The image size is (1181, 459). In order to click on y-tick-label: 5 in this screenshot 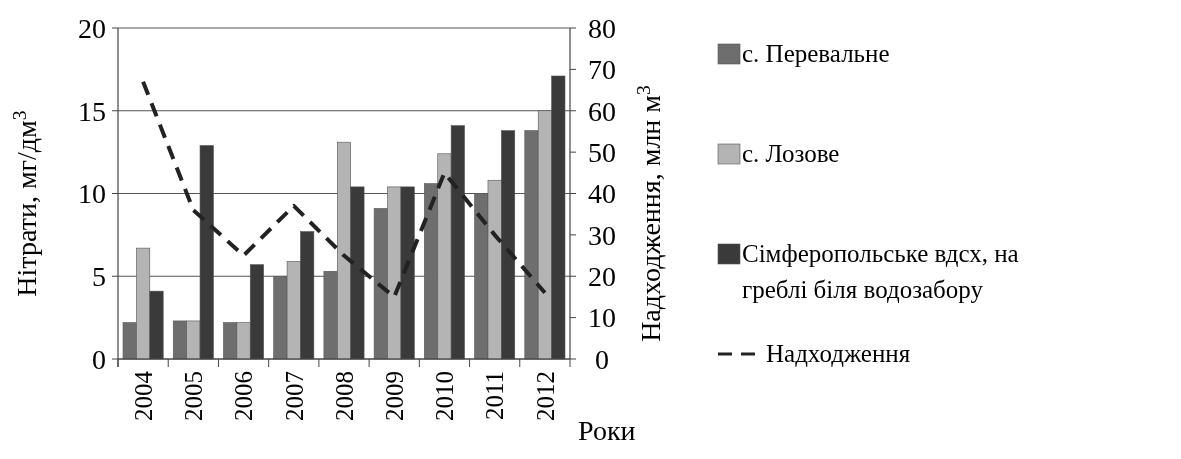, I will do `click(99, 277)`.